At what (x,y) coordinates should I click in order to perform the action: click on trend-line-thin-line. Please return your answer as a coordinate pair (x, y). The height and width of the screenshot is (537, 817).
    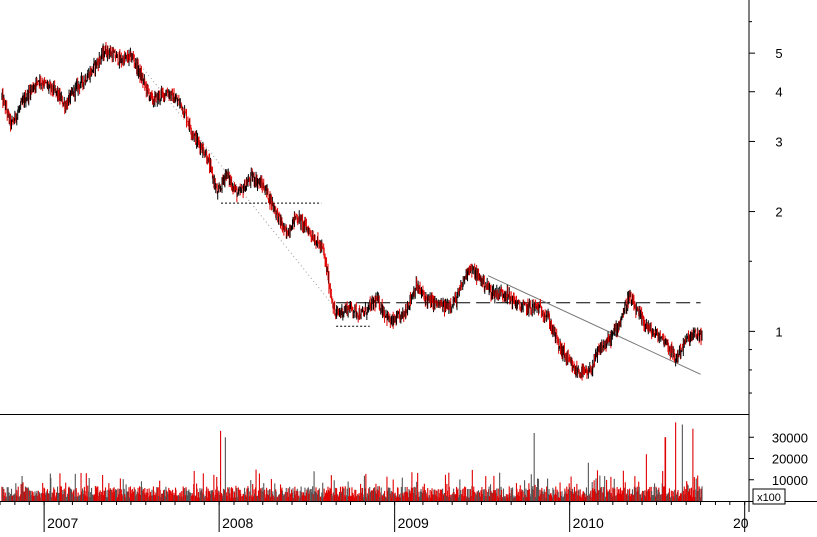
    Looking at the image, I should click on (594, 325).